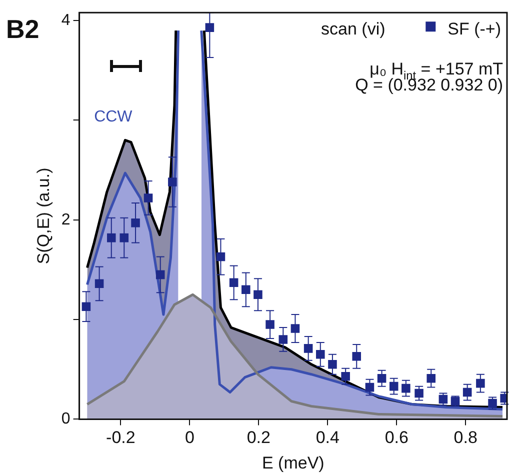 The image size is (514, 476). Describe the element at coordinates (353, 29) in the screenshot. I see `annotation: scan (vi)` at that location.